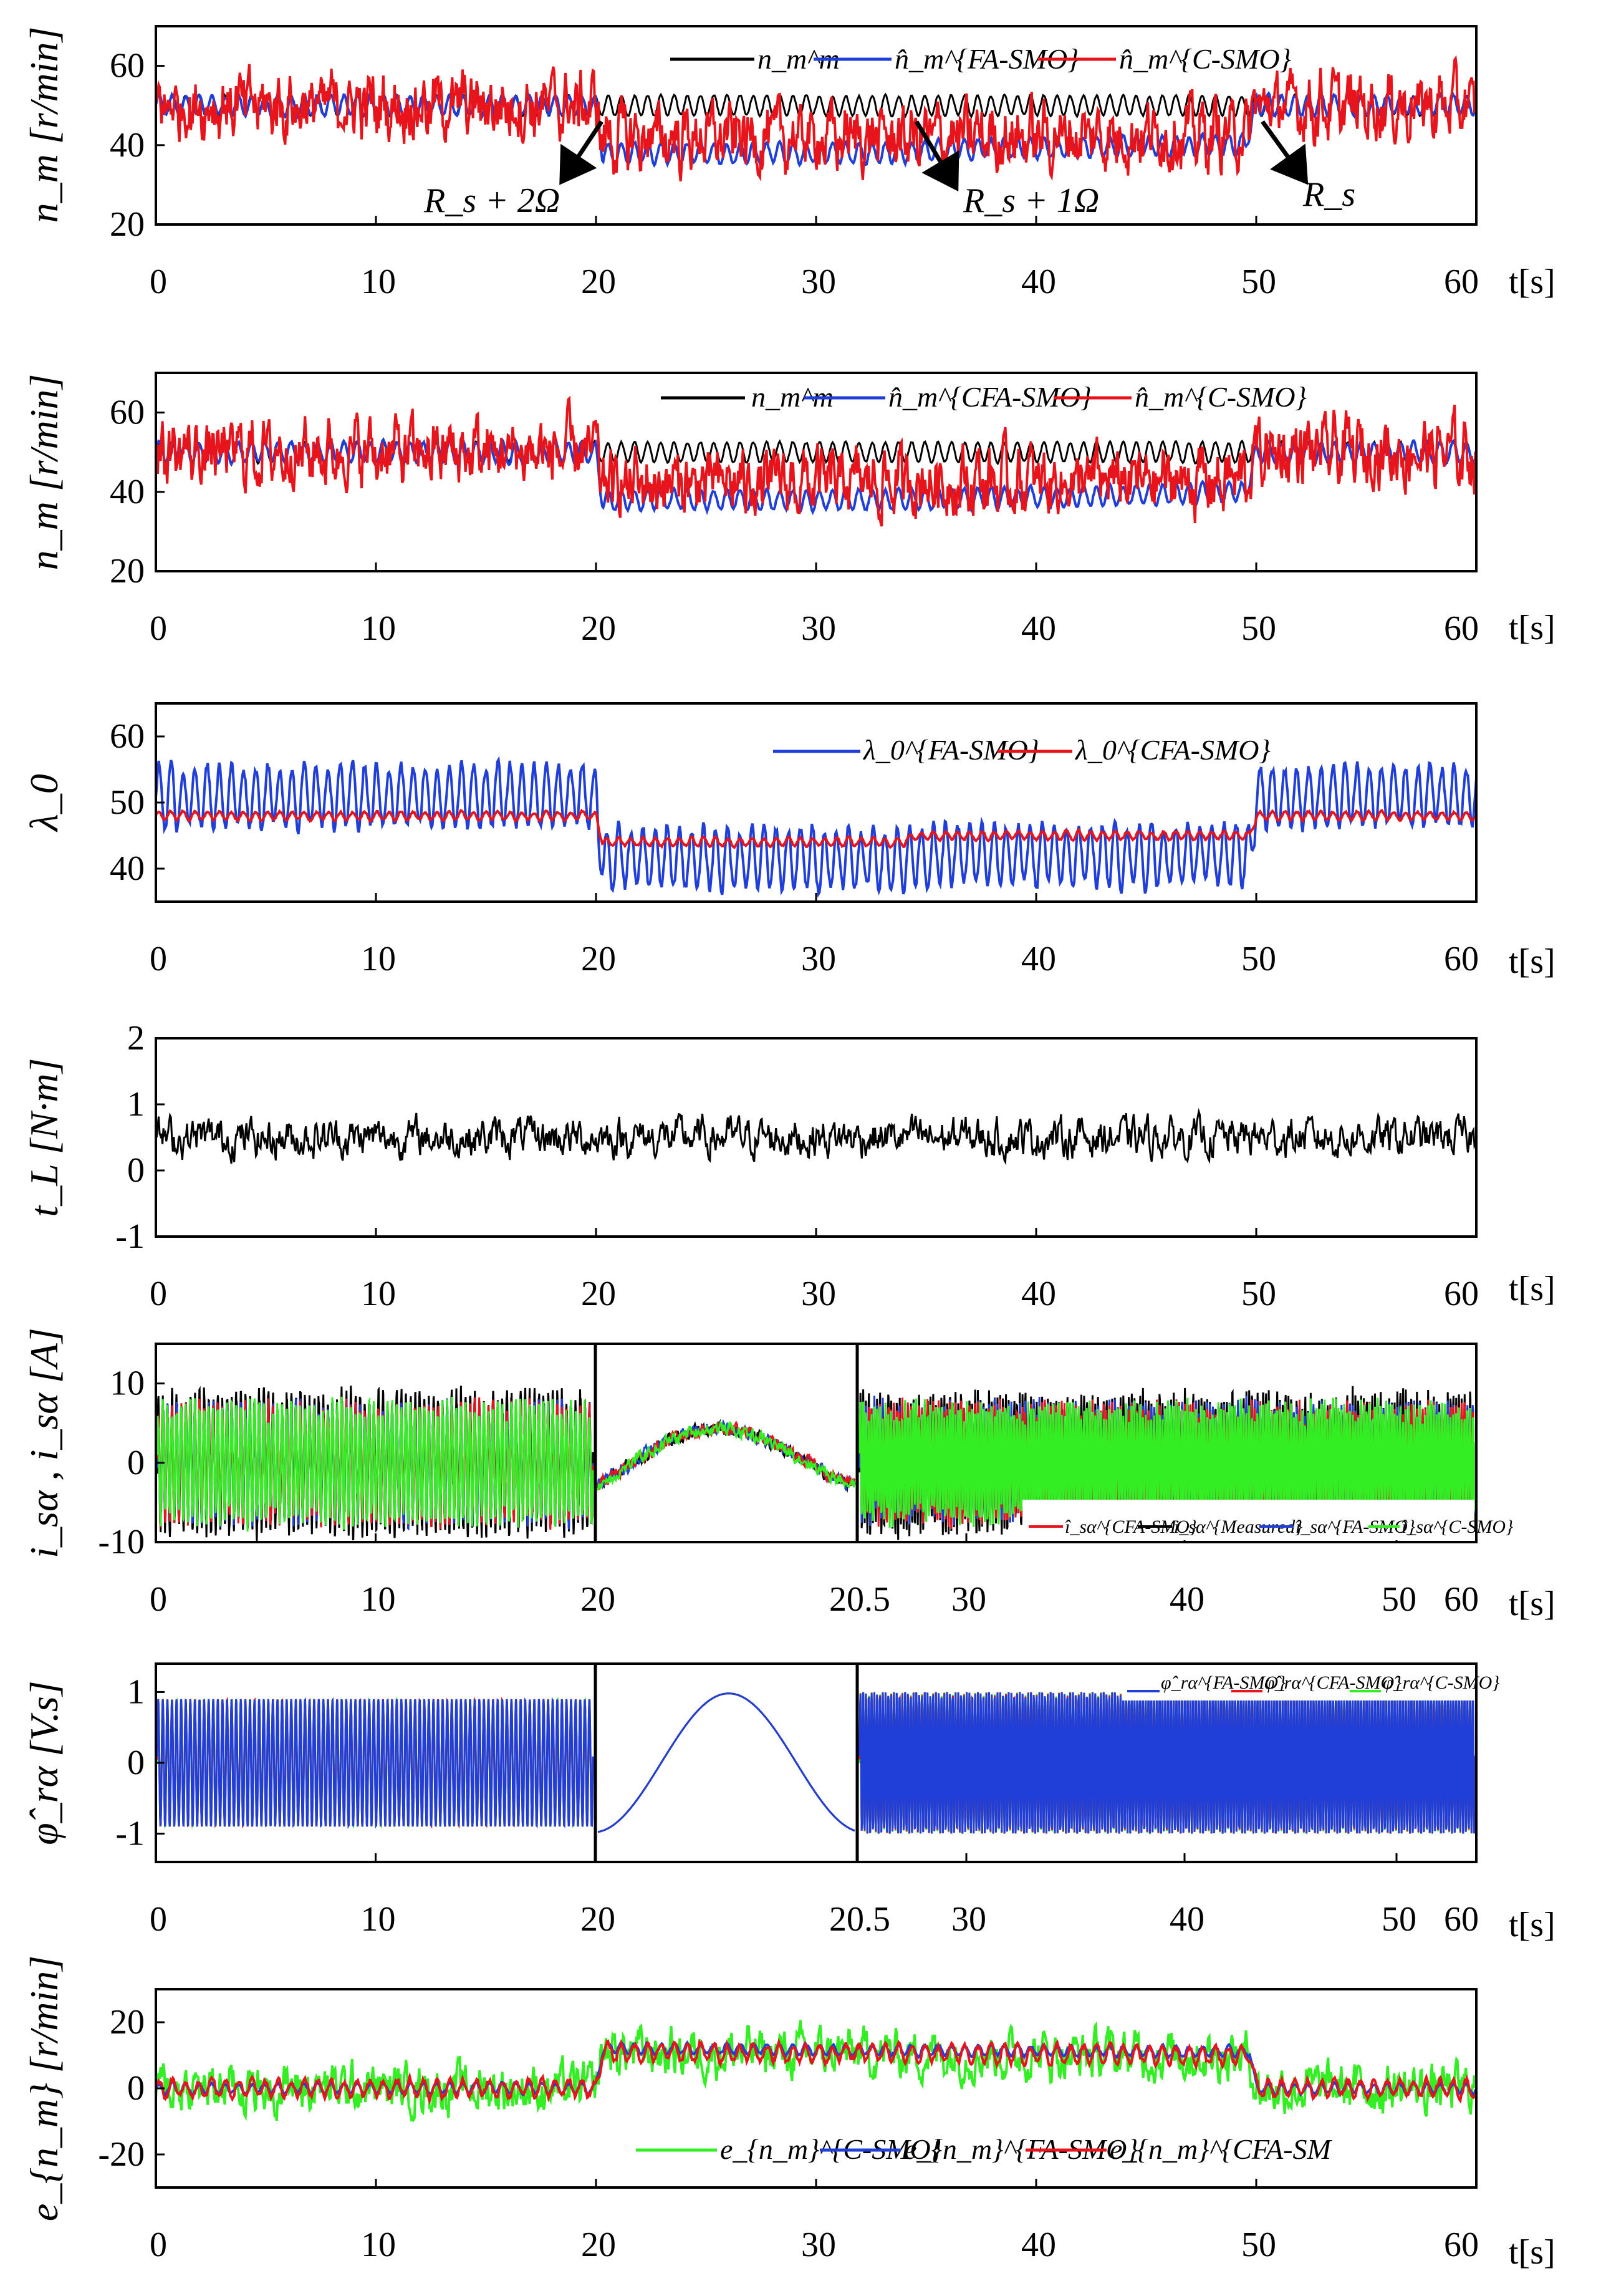 The image size is (1601, 2296). What do you see at coordinates (44, 125) in the screenshot?
I see `p1-ylabel: n_m [r/min]` at bounding box center [44, 125].